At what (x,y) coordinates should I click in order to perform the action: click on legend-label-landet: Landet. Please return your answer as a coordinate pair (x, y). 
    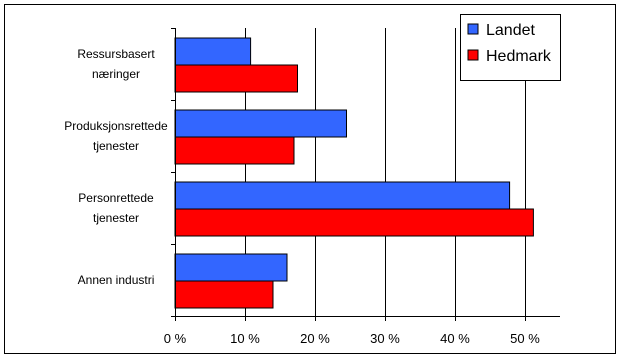
    Looking at the image, I should click on (510, 30).